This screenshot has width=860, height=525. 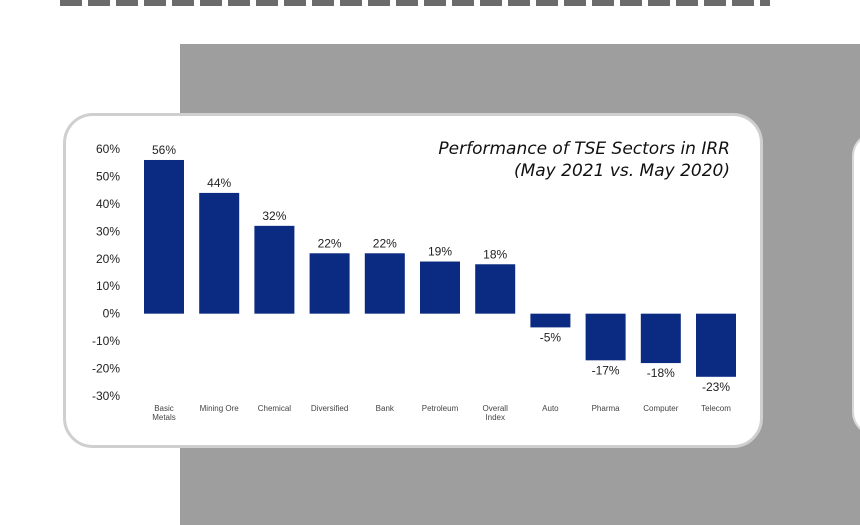 I want to click on x-tick-label: Bank, so click(x=385, y=408).